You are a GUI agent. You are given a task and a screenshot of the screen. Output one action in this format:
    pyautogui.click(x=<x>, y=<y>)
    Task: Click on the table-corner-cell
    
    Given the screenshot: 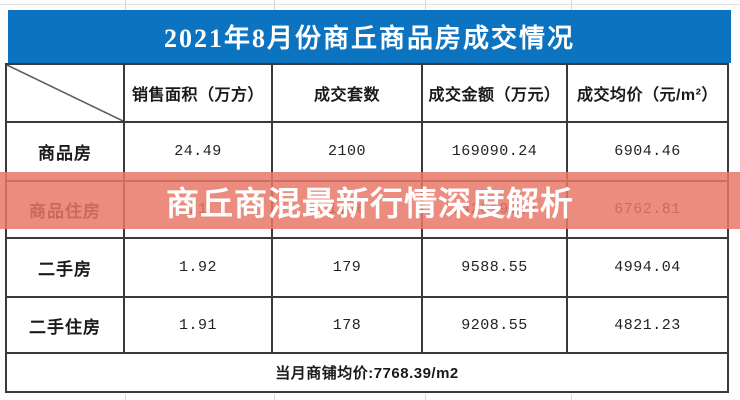 What is the action you would take?
    pyautogui.click(x=66, y=94)
    